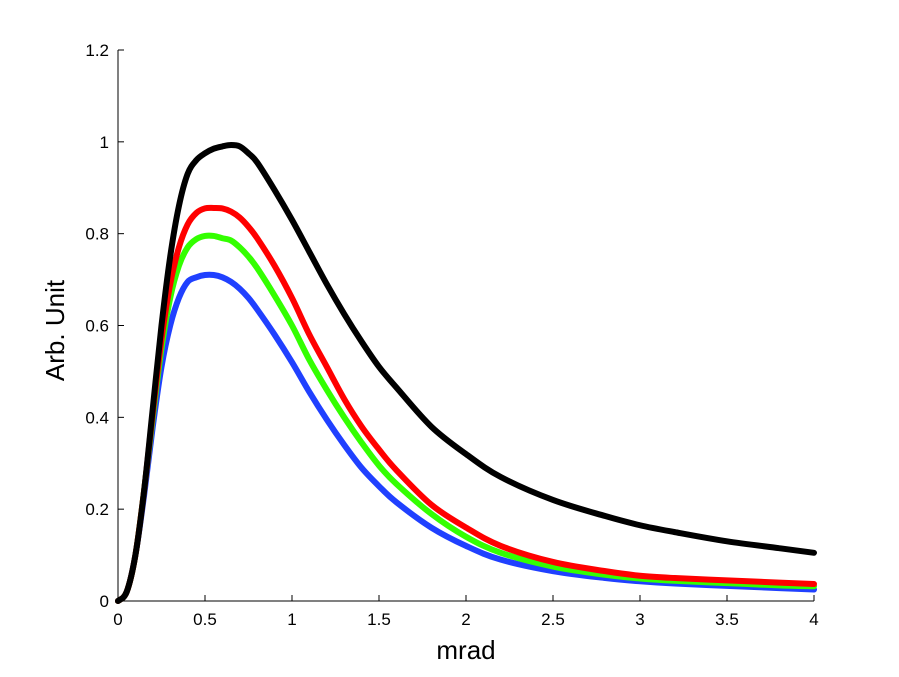 The height and width of the screenshot is (677, 899). What do you see at coordinates (465, 650) in the screenshot?
I see `x-axis-title: mrad` at bounding box center [465, 650].